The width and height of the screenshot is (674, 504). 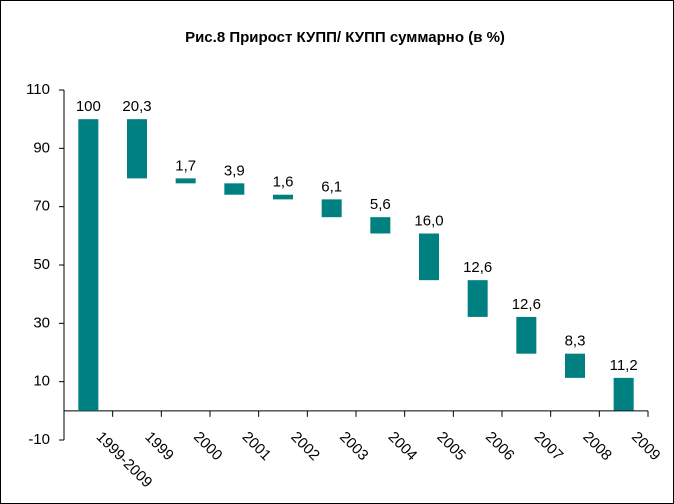 I want to click on y-tick-label: 90, so click(x=41, y=147).